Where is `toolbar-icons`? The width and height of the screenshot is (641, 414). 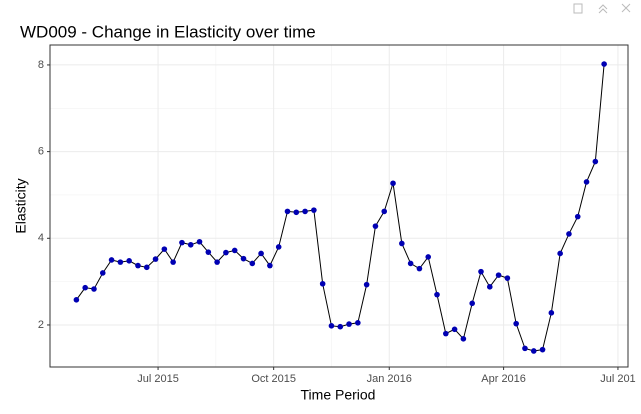 toolbar-icons is located at coordinates (602, 8).